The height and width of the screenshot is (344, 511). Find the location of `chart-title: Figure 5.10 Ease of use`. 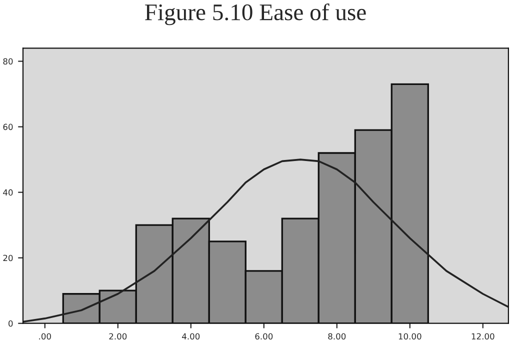

chart-title: Figure 5.10 Ease of use is located at coordinates (255, 14).